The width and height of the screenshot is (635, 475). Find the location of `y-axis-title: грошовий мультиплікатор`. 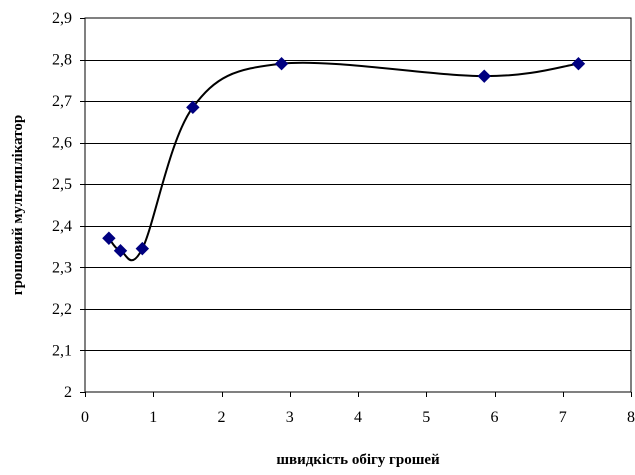

y-axis-title: грошовий мультиплікатор is located at coordinates (18, 205).